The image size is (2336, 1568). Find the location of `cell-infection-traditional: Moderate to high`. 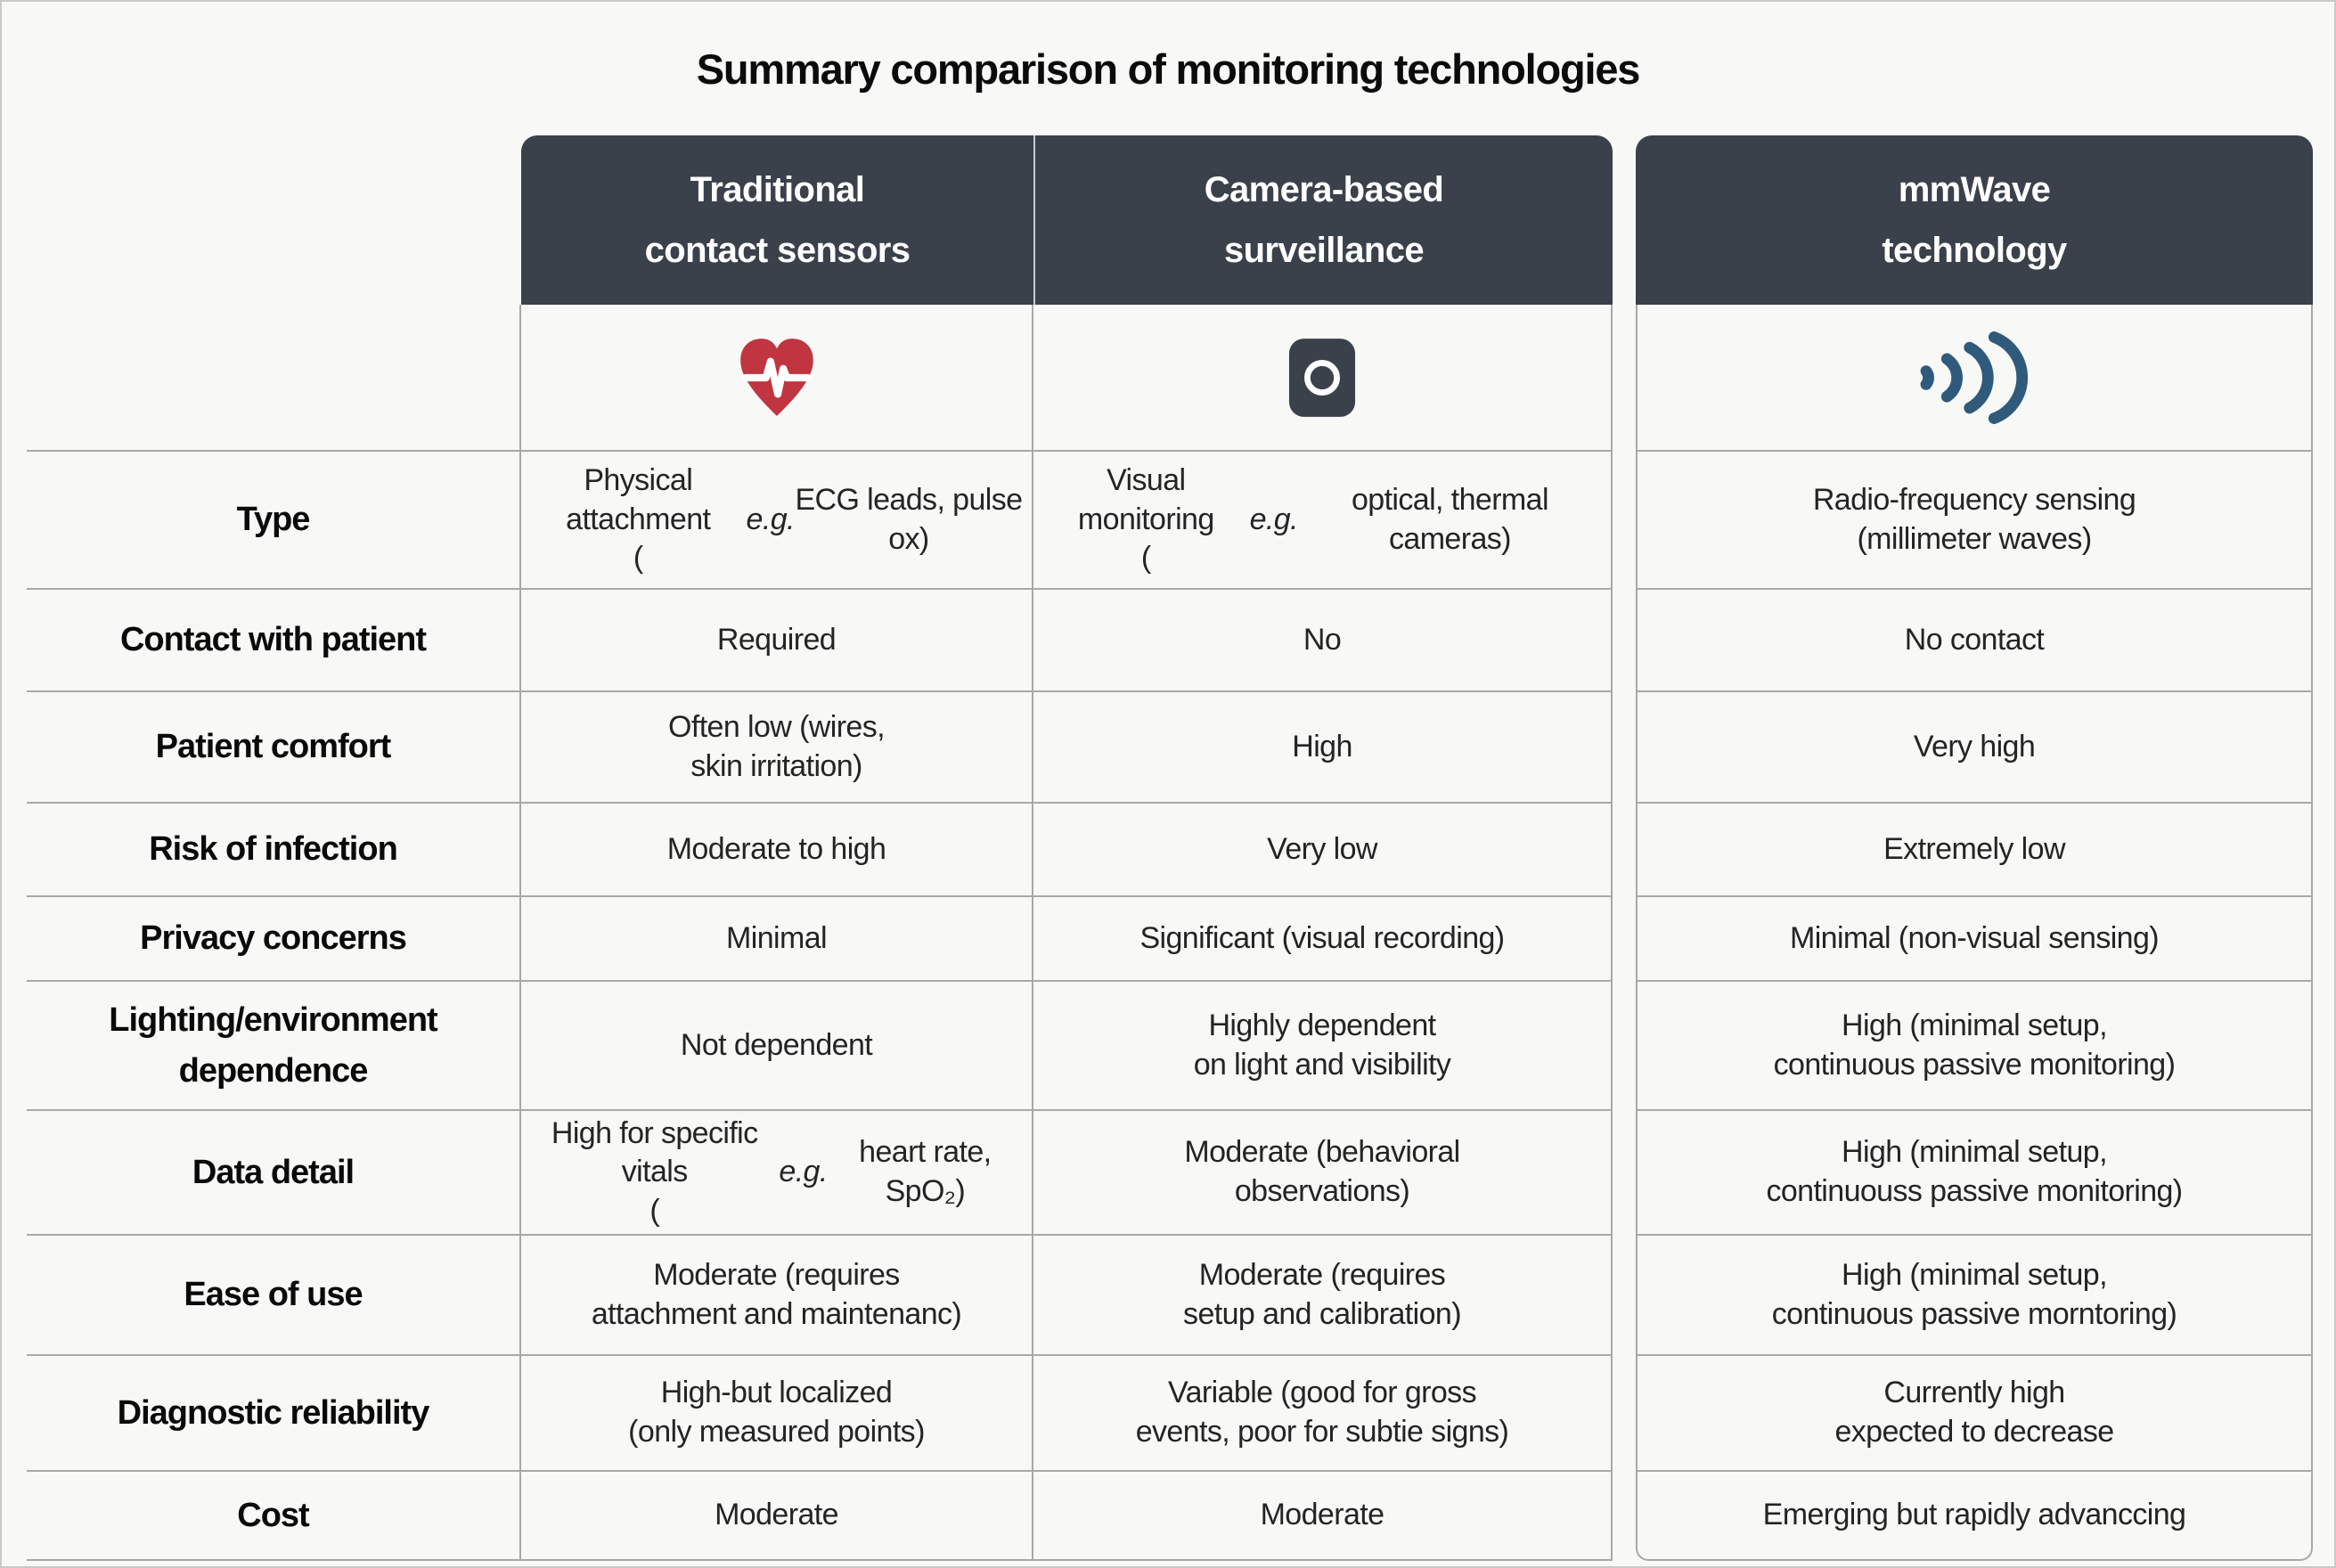

cell-infection-traditional: Moderate to high is located at coordinates (777, 850).